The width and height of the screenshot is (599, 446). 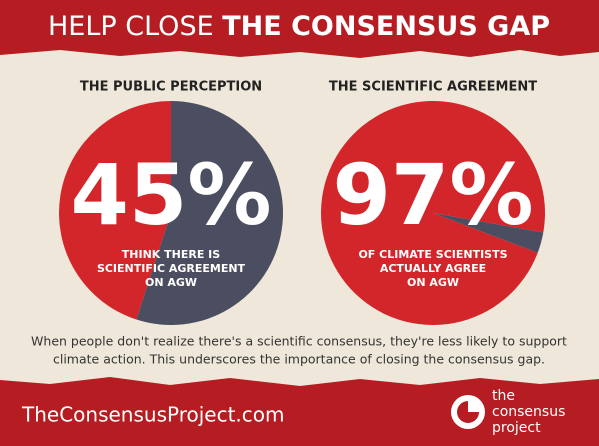 I want to click on chart-title: THE PUBLIC PERCEPTION, so click(x=171, y=87).